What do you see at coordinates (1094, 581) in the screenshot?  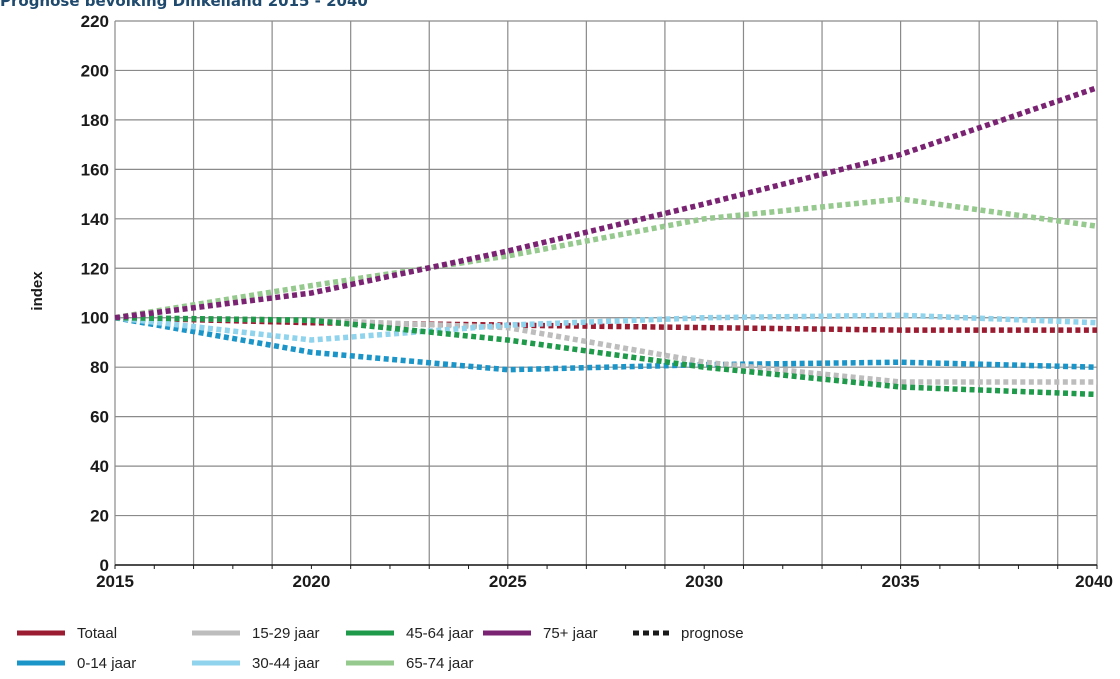 I see `x-tick-label: 2040` at bounding box center [1094, 581].